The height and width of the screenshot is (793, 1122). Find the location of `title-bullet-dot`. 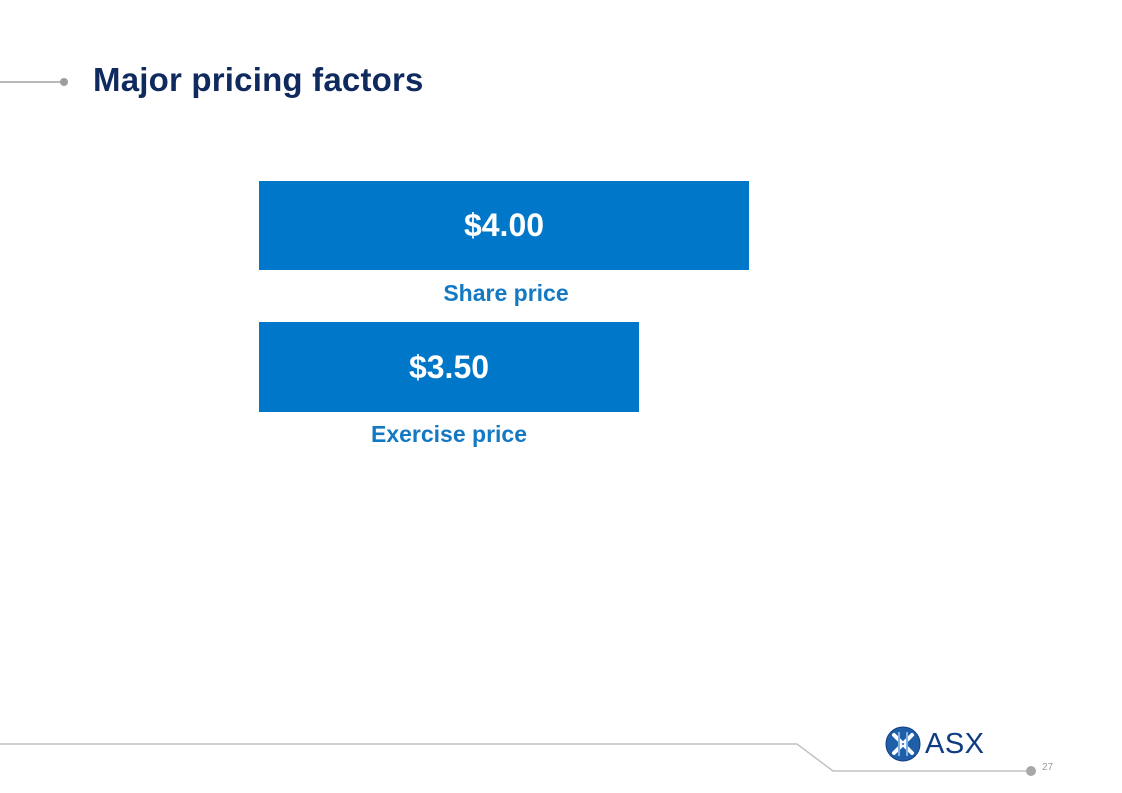

title-bullet-dot is located at coordinates (64, 82).